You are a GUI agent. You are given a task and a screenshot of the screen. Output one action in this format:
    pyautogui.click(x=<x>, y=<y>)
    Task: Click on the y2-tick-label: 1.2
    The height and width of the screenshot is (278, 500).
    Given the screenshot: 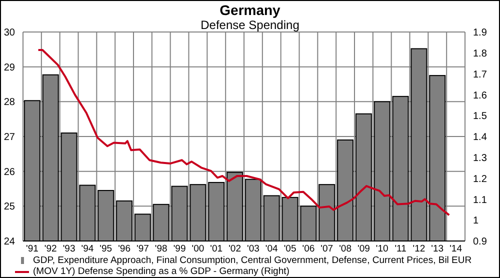 What is the action you would take?
    pyautogui.click(x=480, y=179)
    